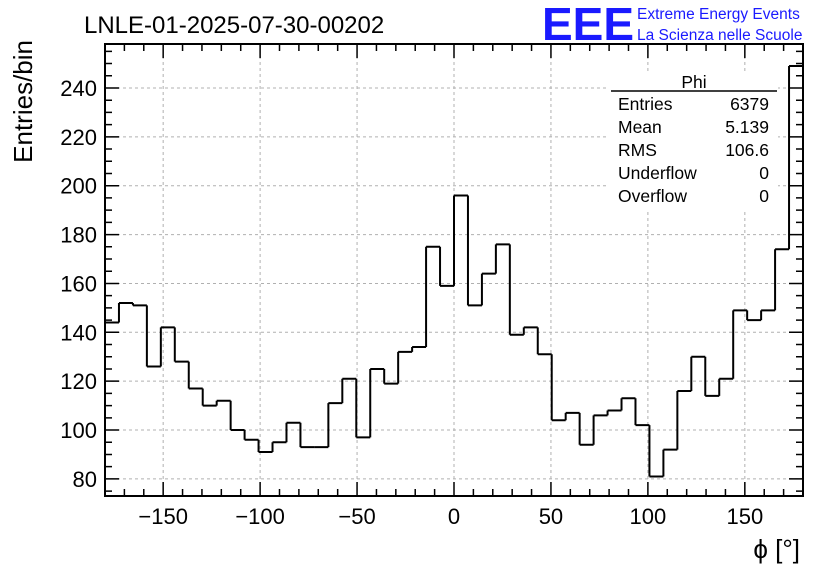 This screenshot has width=836, height=572. I want to click on stats-label: Entries, so click(645, 104).